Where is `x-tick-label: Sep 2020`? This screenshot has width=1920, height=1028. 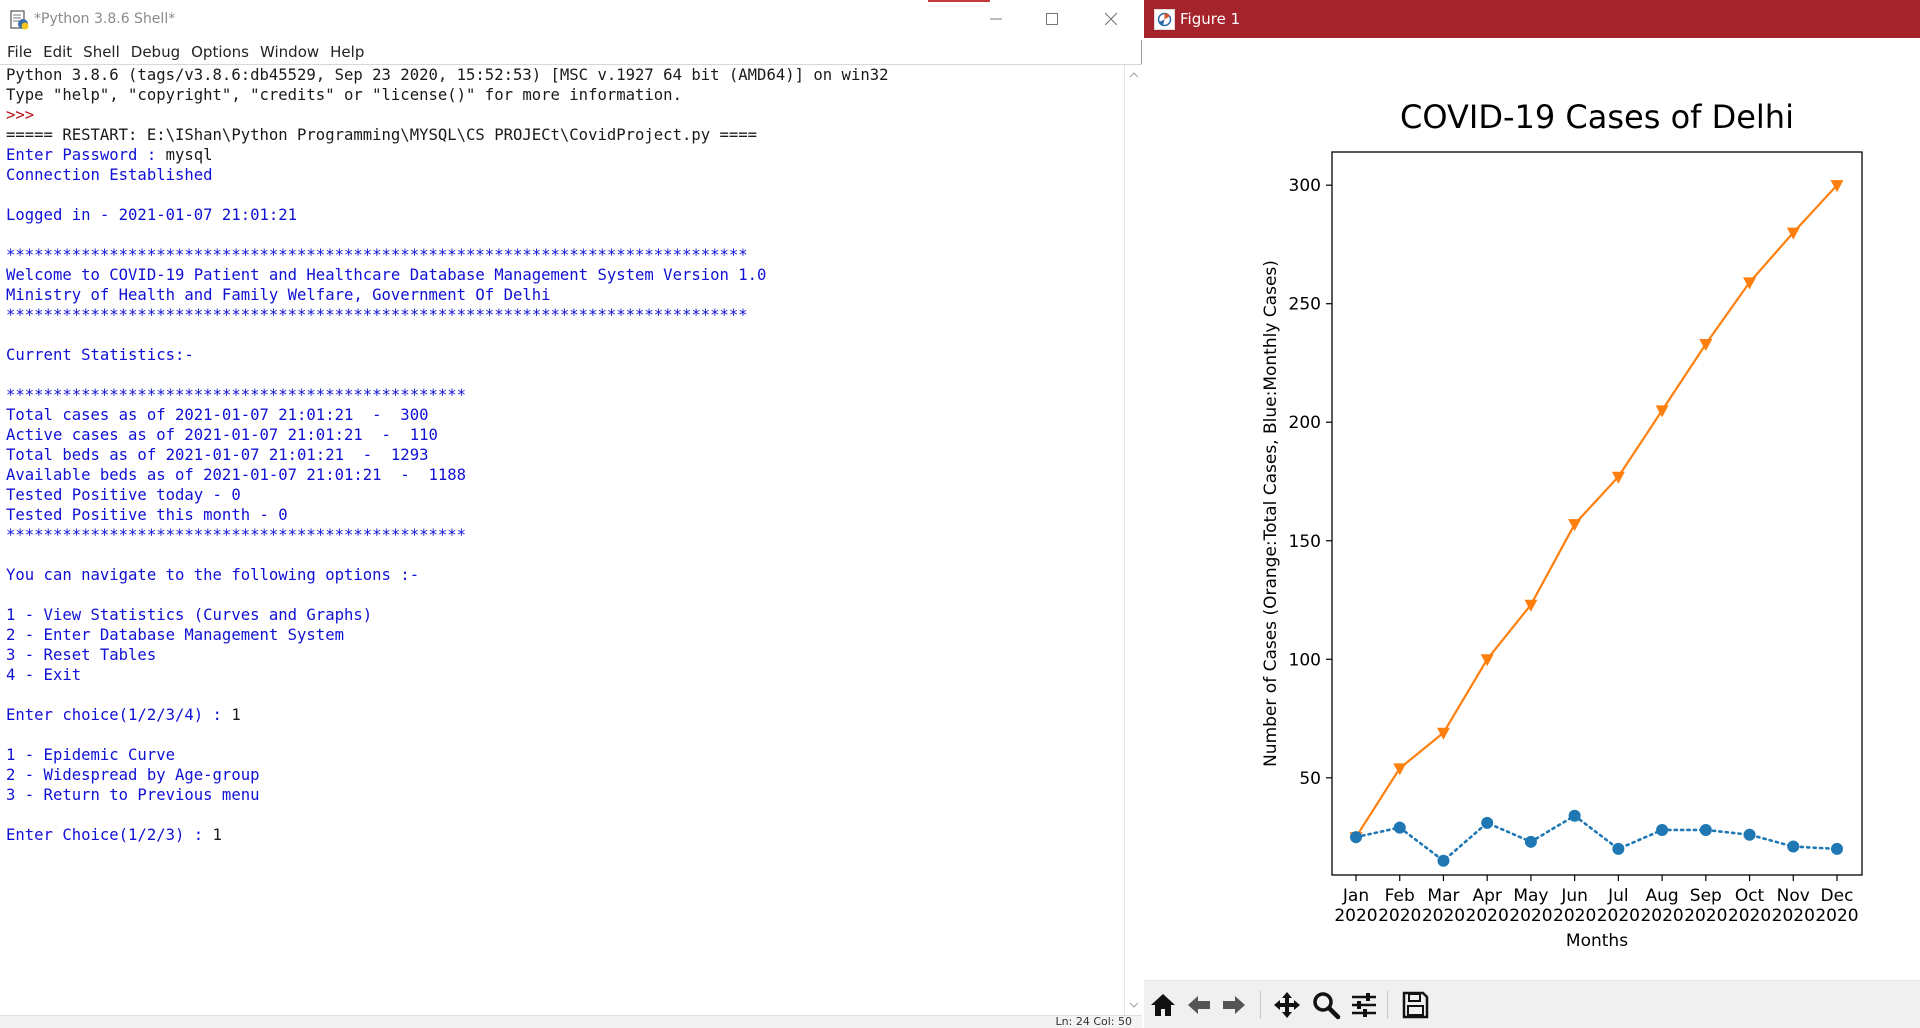
x-tick-label: Sep 2020 is located at coordinates (1705, 906).